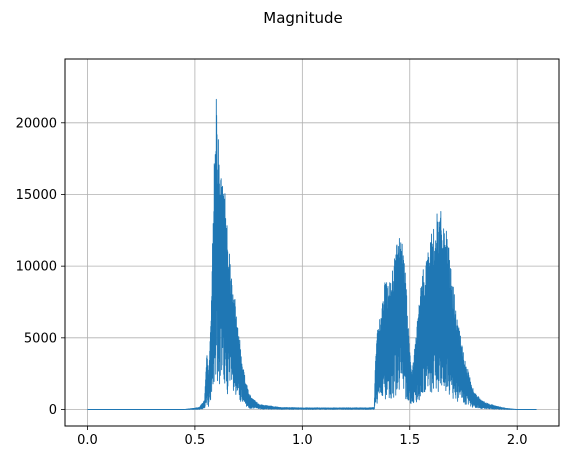 The image size is (569, 461). What do you see at coordinates (517, 440) in the screenshot?
I see `x-tick-label: 2.0` at bounding box center [517, 440].